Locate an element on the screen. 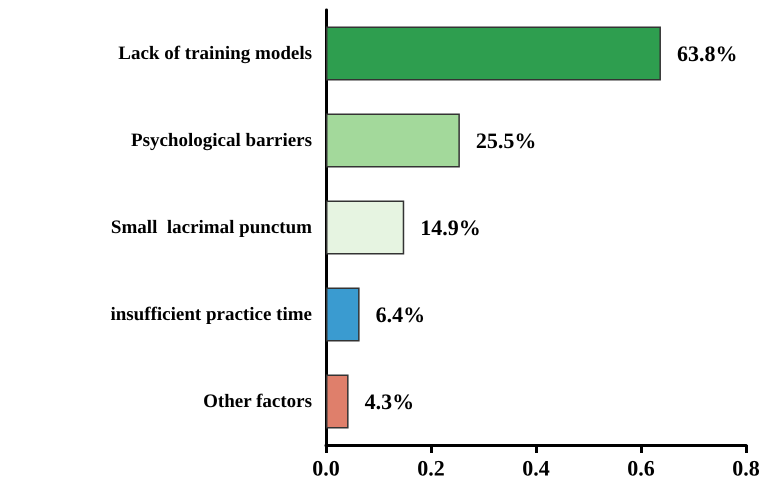  y-tick-label: Lack of training models is located at coordinates (215, 53).